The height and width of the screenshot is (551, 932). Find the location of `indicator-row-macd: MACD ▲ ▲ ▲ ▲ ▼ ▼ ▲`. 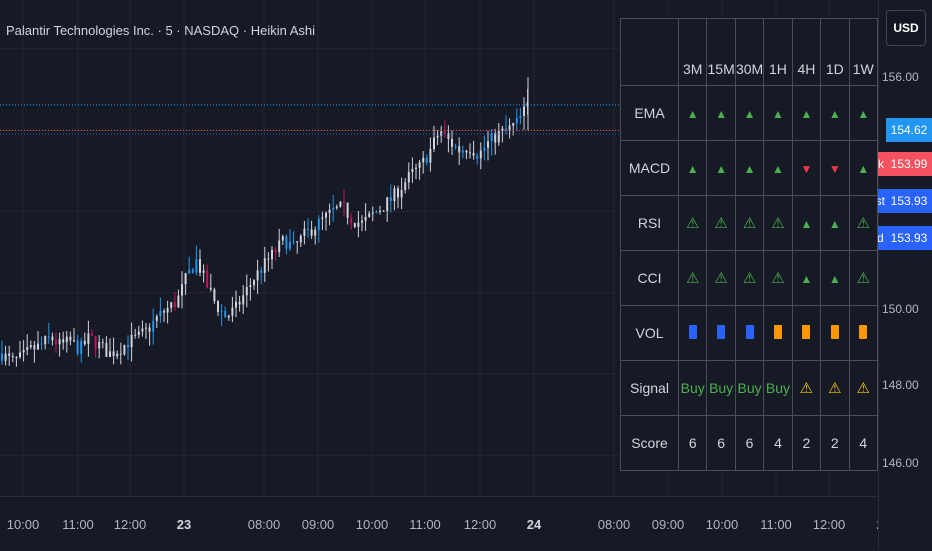

indicator-row-macd: MACD ▲ ▲ ▲ ▲ ▼ ▼ ▲ is located at coordinates (749, 168).